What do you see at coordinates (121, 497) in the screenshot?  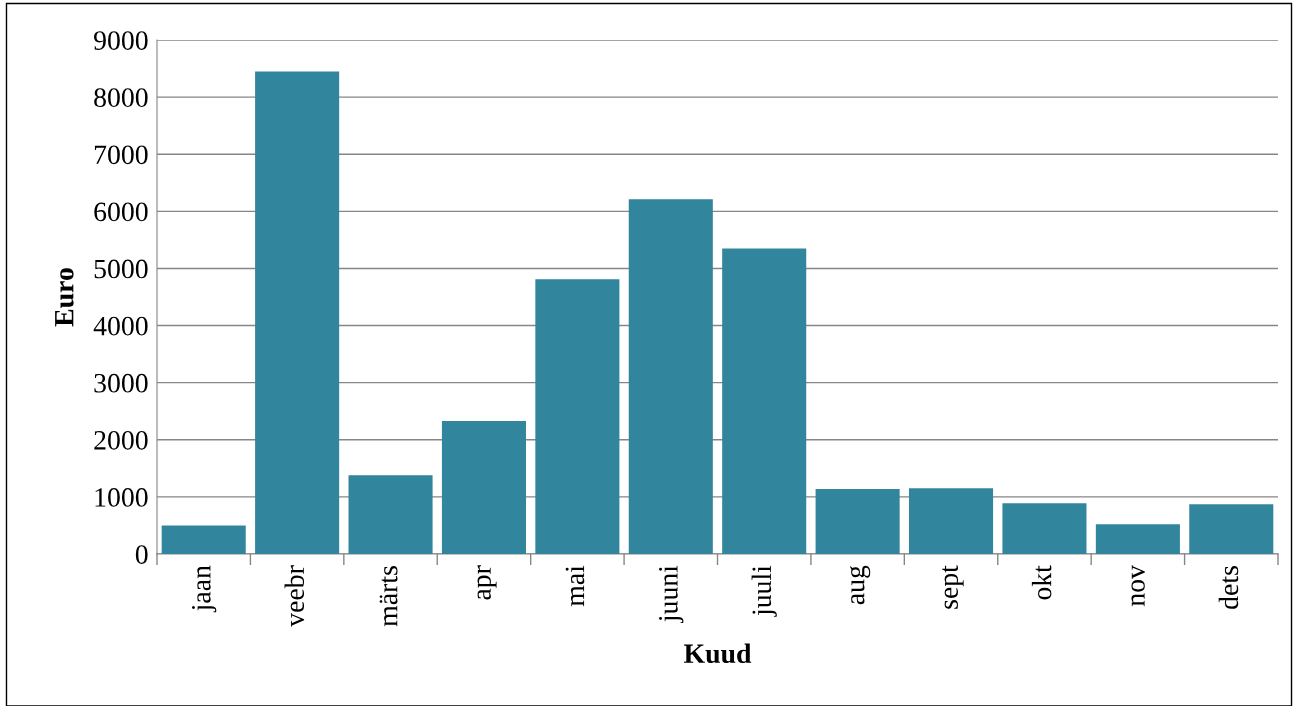 I see `y-tick-label: 1000` at bounding box center [121, 497].